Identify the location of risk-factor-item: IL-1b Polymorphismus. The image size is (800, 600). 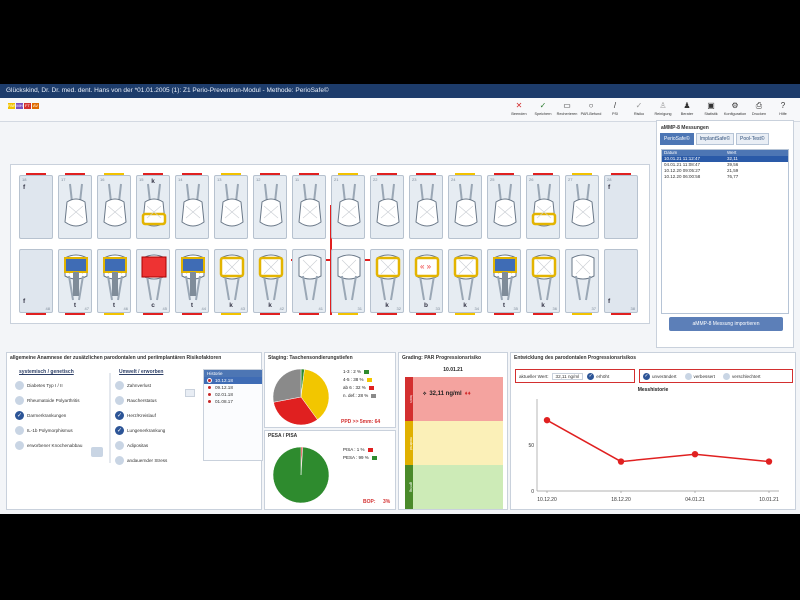
(44, 430).